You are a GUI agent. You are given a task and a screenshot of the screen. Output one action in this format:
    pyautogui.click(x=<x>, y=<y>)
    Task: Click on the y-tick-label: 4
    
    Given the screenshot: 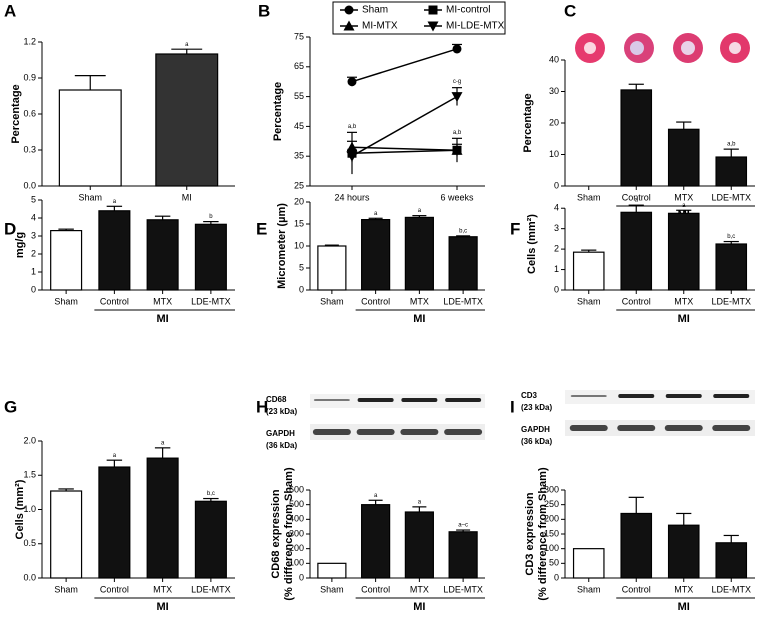 What is the action you would take?
    pyautogui.click(x=33, y=217)
    